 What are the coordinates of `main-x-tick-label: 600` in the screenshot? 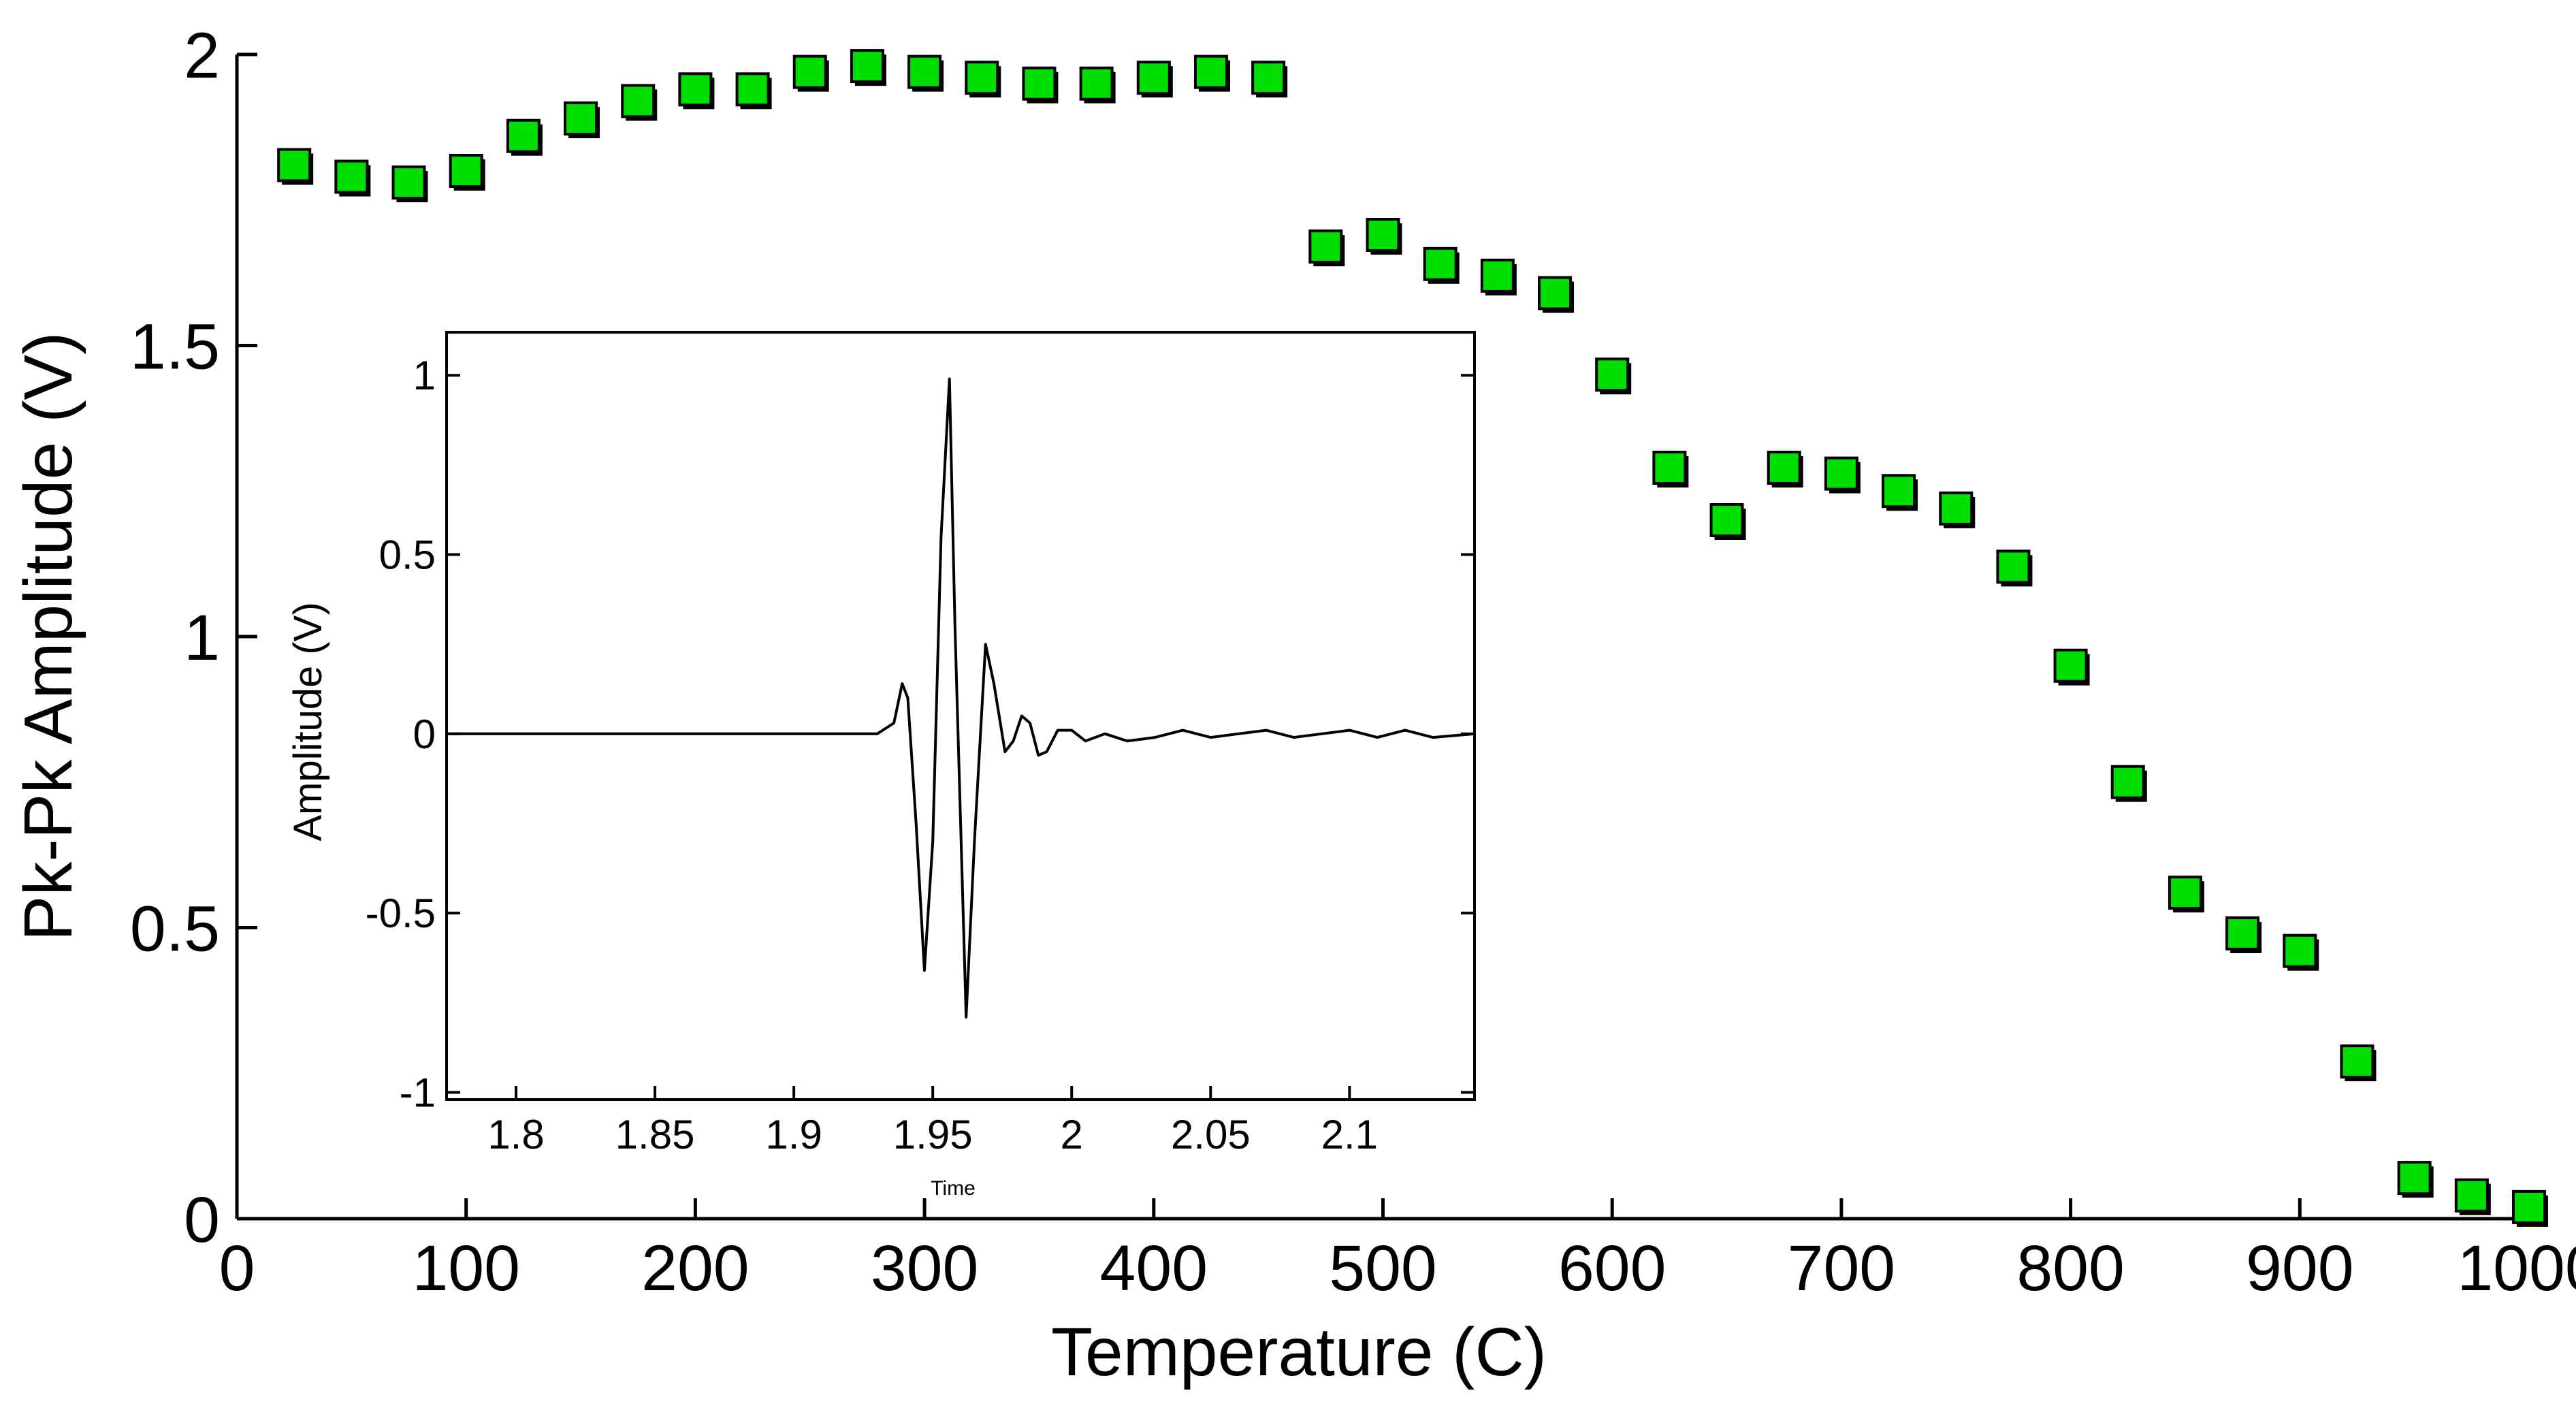 It's located at (1612, 1268).